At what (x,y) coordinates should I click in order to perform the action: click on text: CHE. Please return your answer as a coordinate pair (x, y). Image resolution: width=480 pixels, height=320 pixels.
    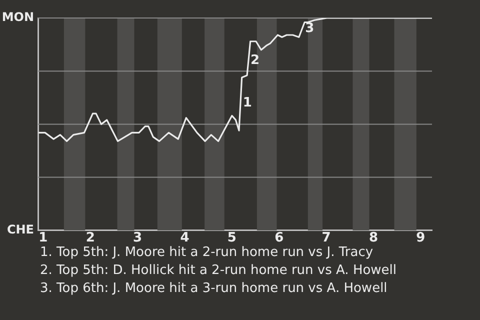
    Looking at the image, I should click on (20, 229).